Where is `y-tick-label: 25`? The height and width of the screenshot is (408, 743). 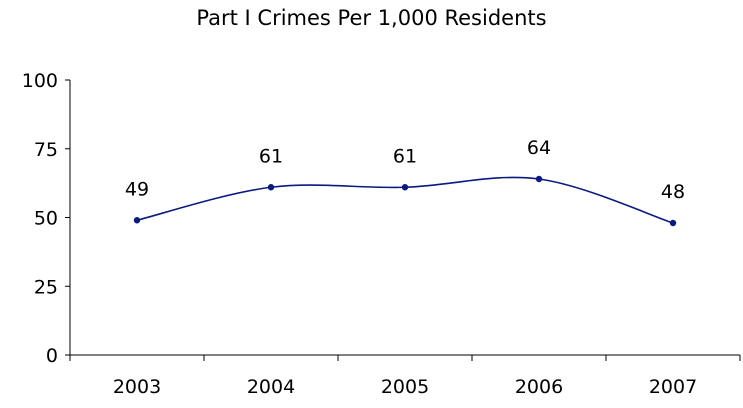 y-tick-label: 25 is located at coordinates (46, 287).